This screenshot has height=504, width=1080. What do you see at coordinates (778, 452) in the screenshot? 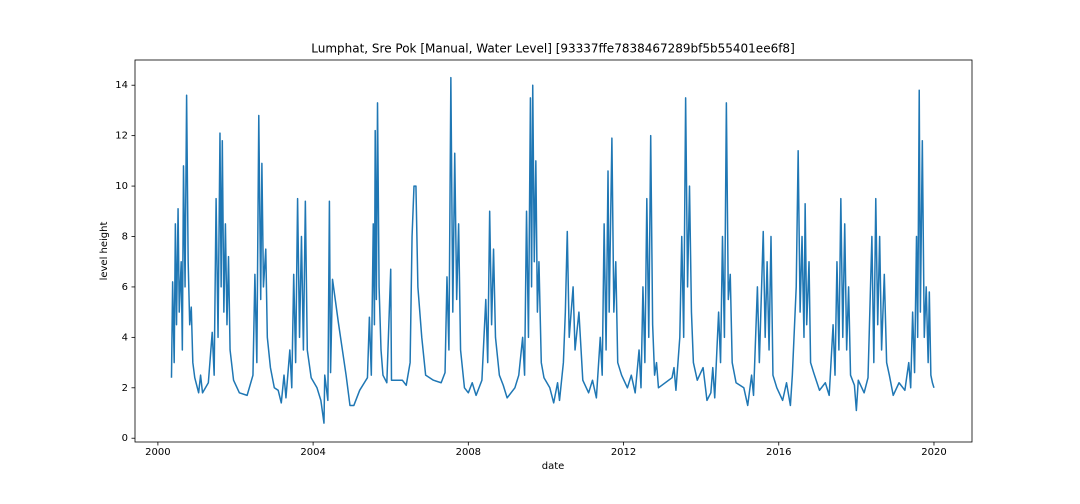
I see `x-tick-label: 2016` at bounding box center [778, 452].